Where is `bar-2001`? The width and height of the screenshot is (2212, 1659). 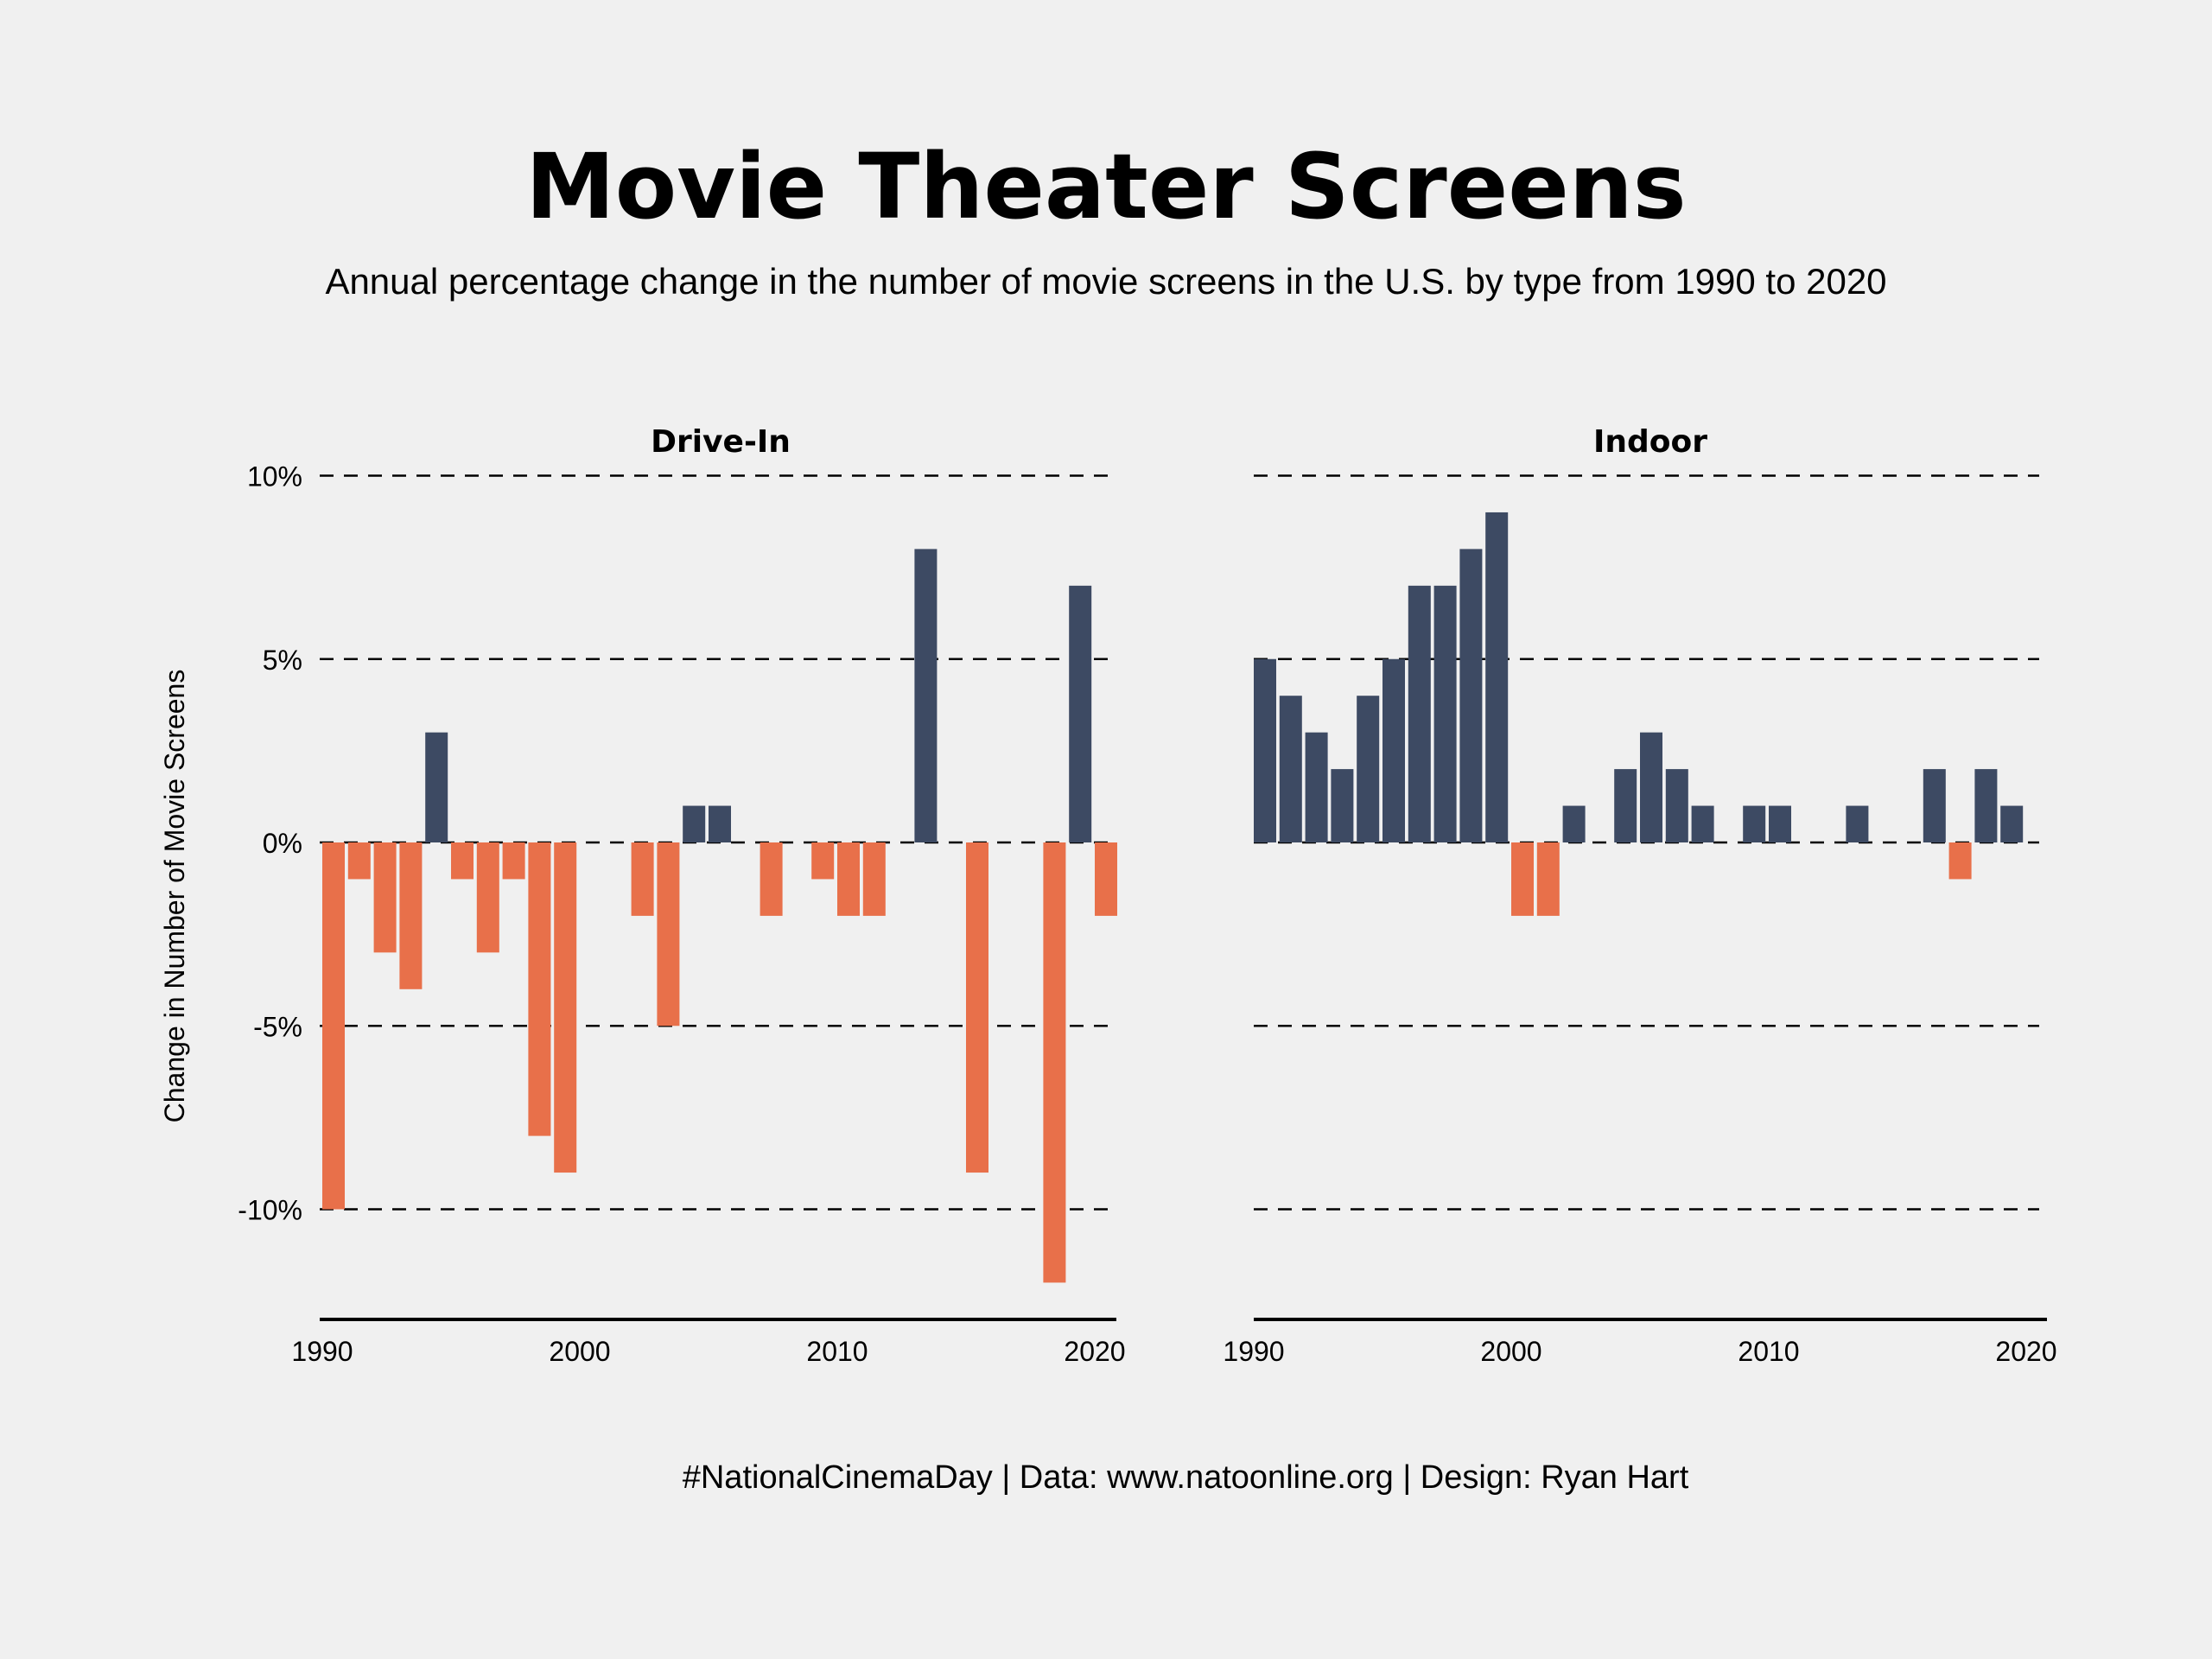
bar-2001 is located at coordinates (1548, 879).